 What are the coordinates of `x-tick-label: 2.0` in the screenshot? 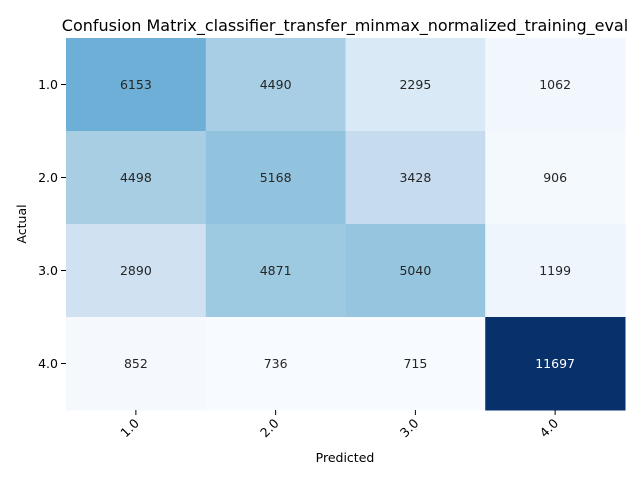 It's located at (269, 427).